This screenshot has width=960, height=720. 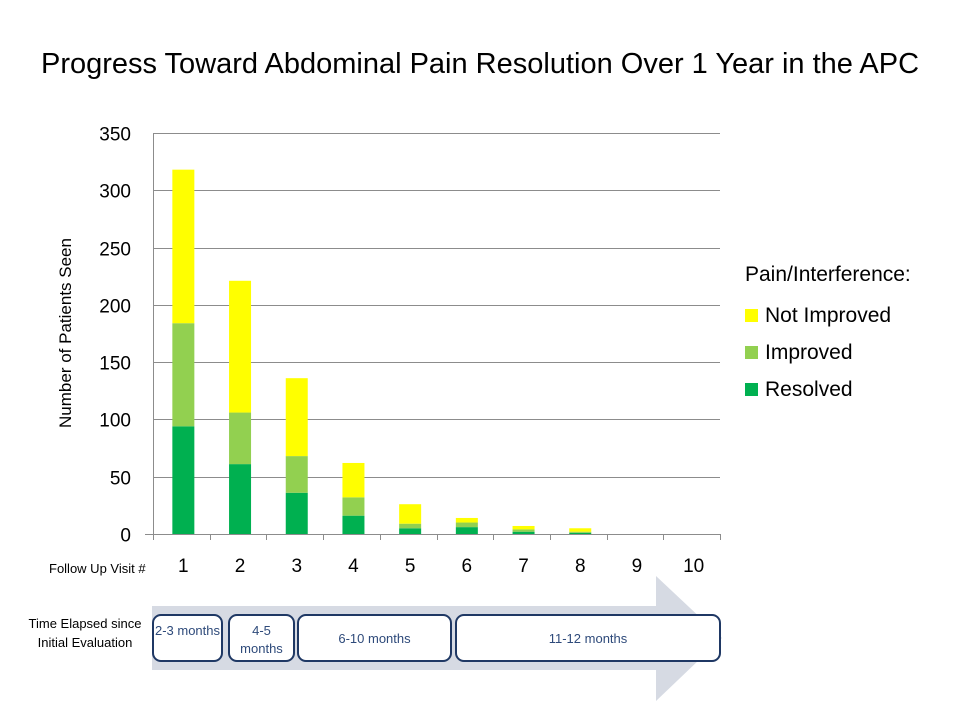 I want to click on y-tick-label: 50, so click(x=120, y=479).